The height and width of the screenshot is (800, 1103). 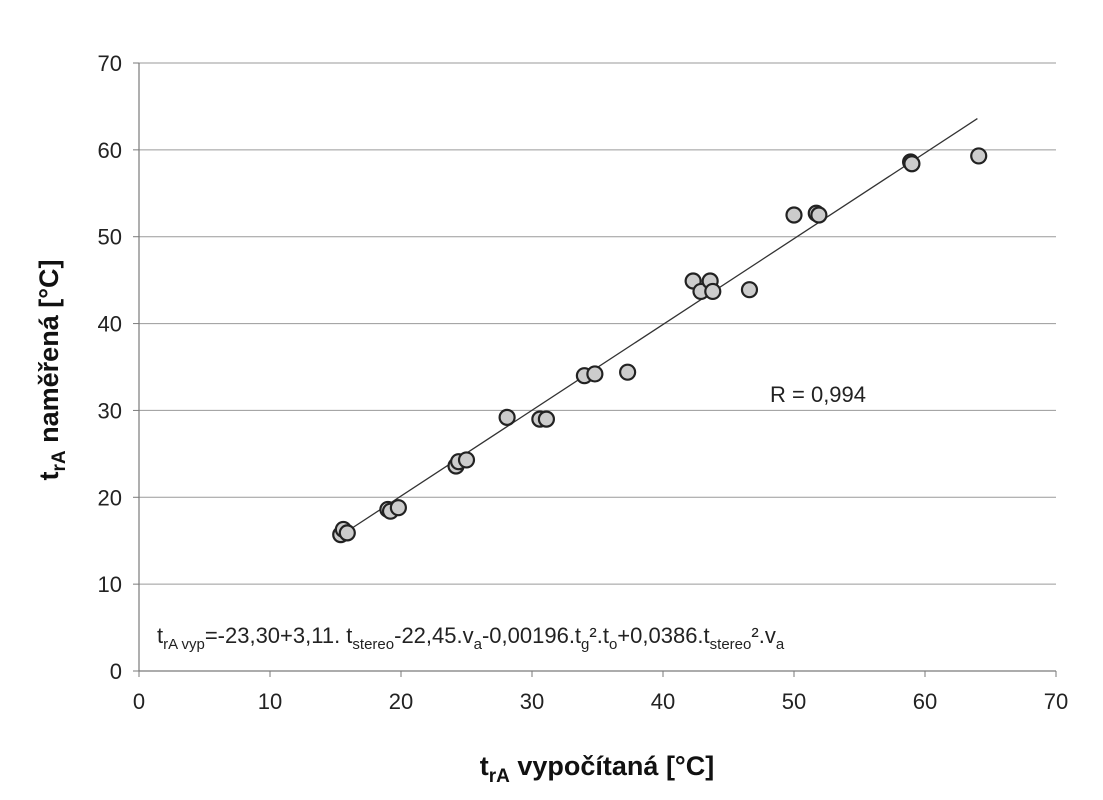 I want to click on x-axis-title: trA vypočítaná [°C], so click(x=597, y=769).